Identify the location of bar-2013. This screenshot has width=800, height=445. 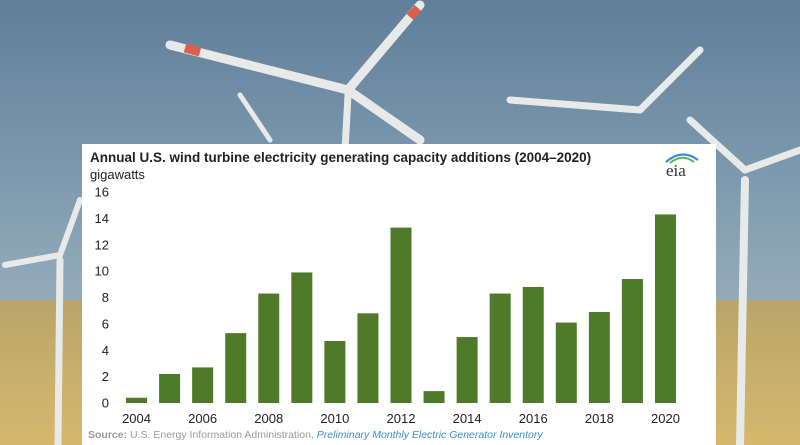
(434, 397).